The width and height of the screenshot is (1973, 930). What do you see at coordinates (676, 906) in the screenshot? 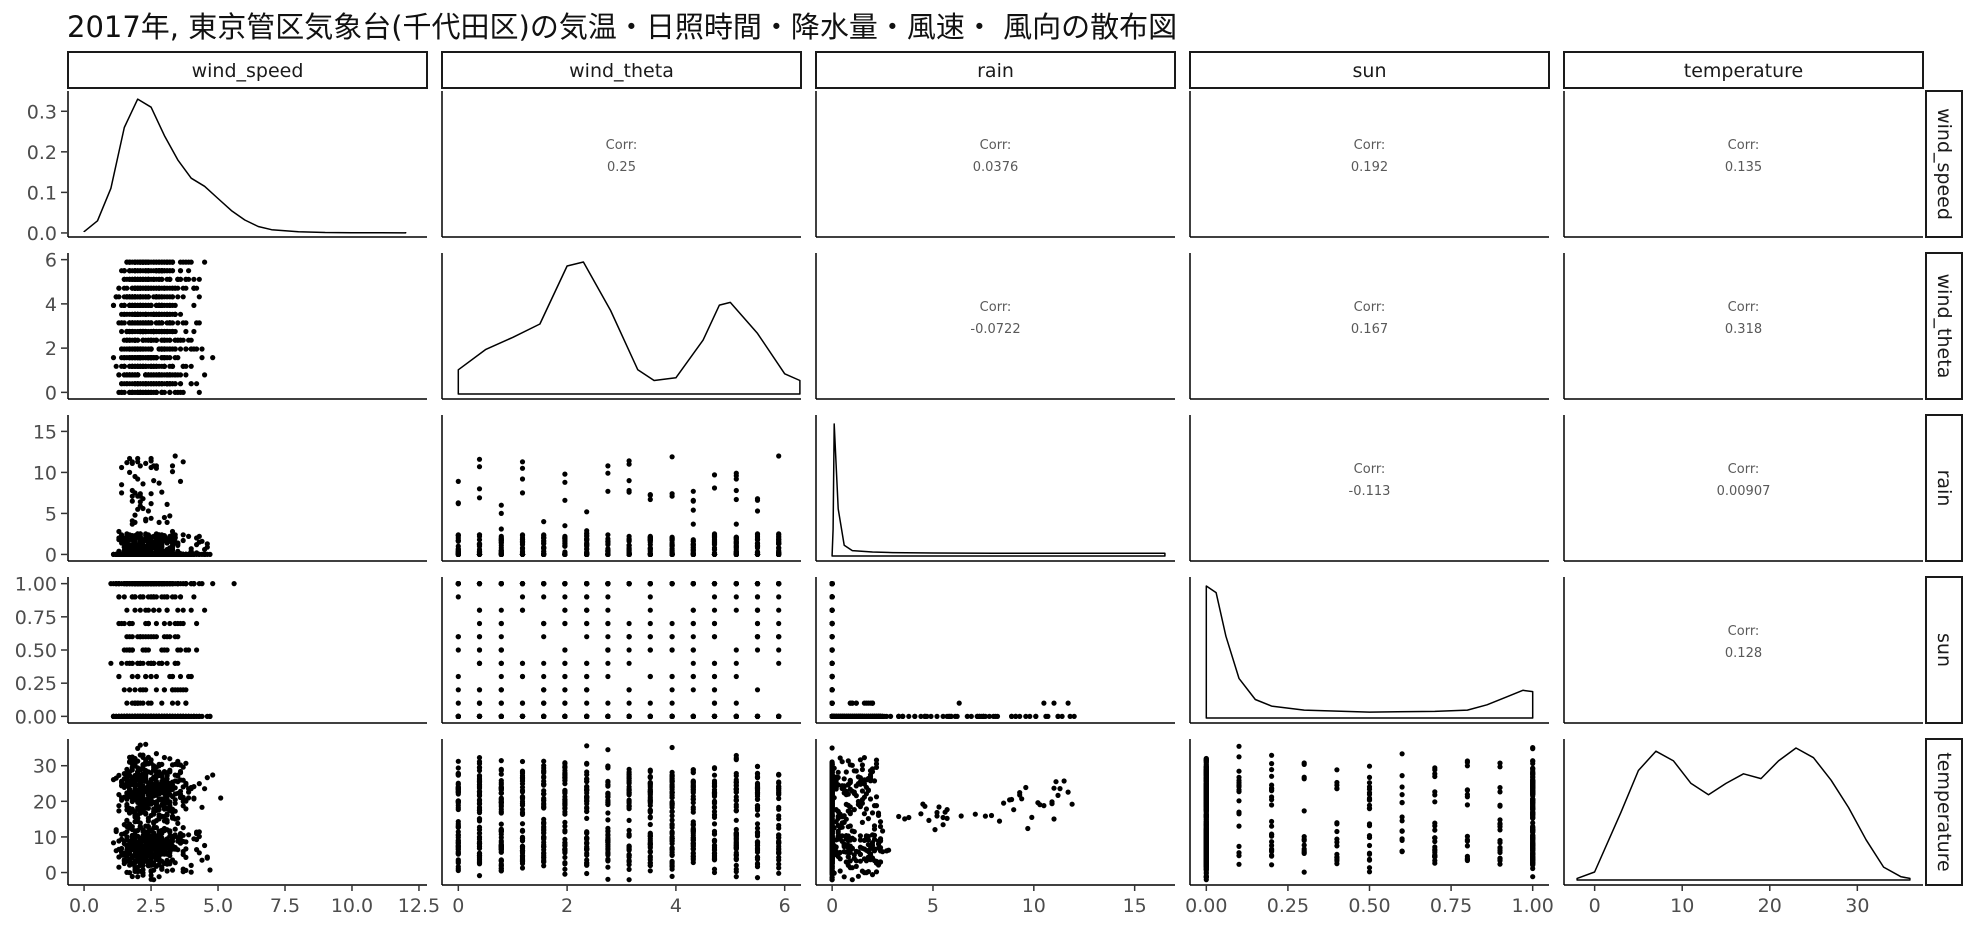
I see `x-tick-label: 4` at bounding box center [676, 906].